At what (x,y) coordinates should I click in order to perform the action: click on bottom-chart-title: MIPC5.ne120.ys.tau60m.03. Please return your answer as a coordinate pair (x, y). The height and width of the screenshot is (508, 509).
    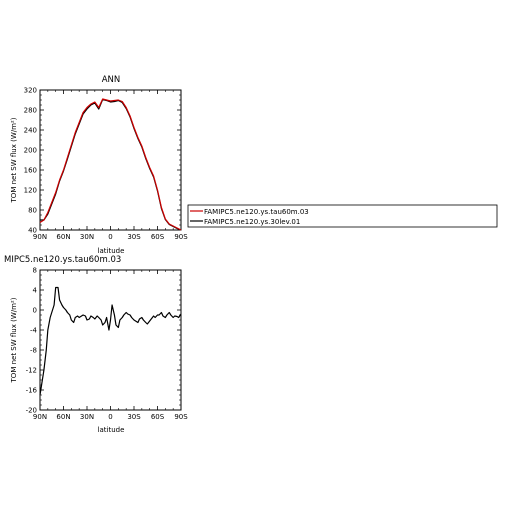
    Looking at the image, I should click on (62, 260).